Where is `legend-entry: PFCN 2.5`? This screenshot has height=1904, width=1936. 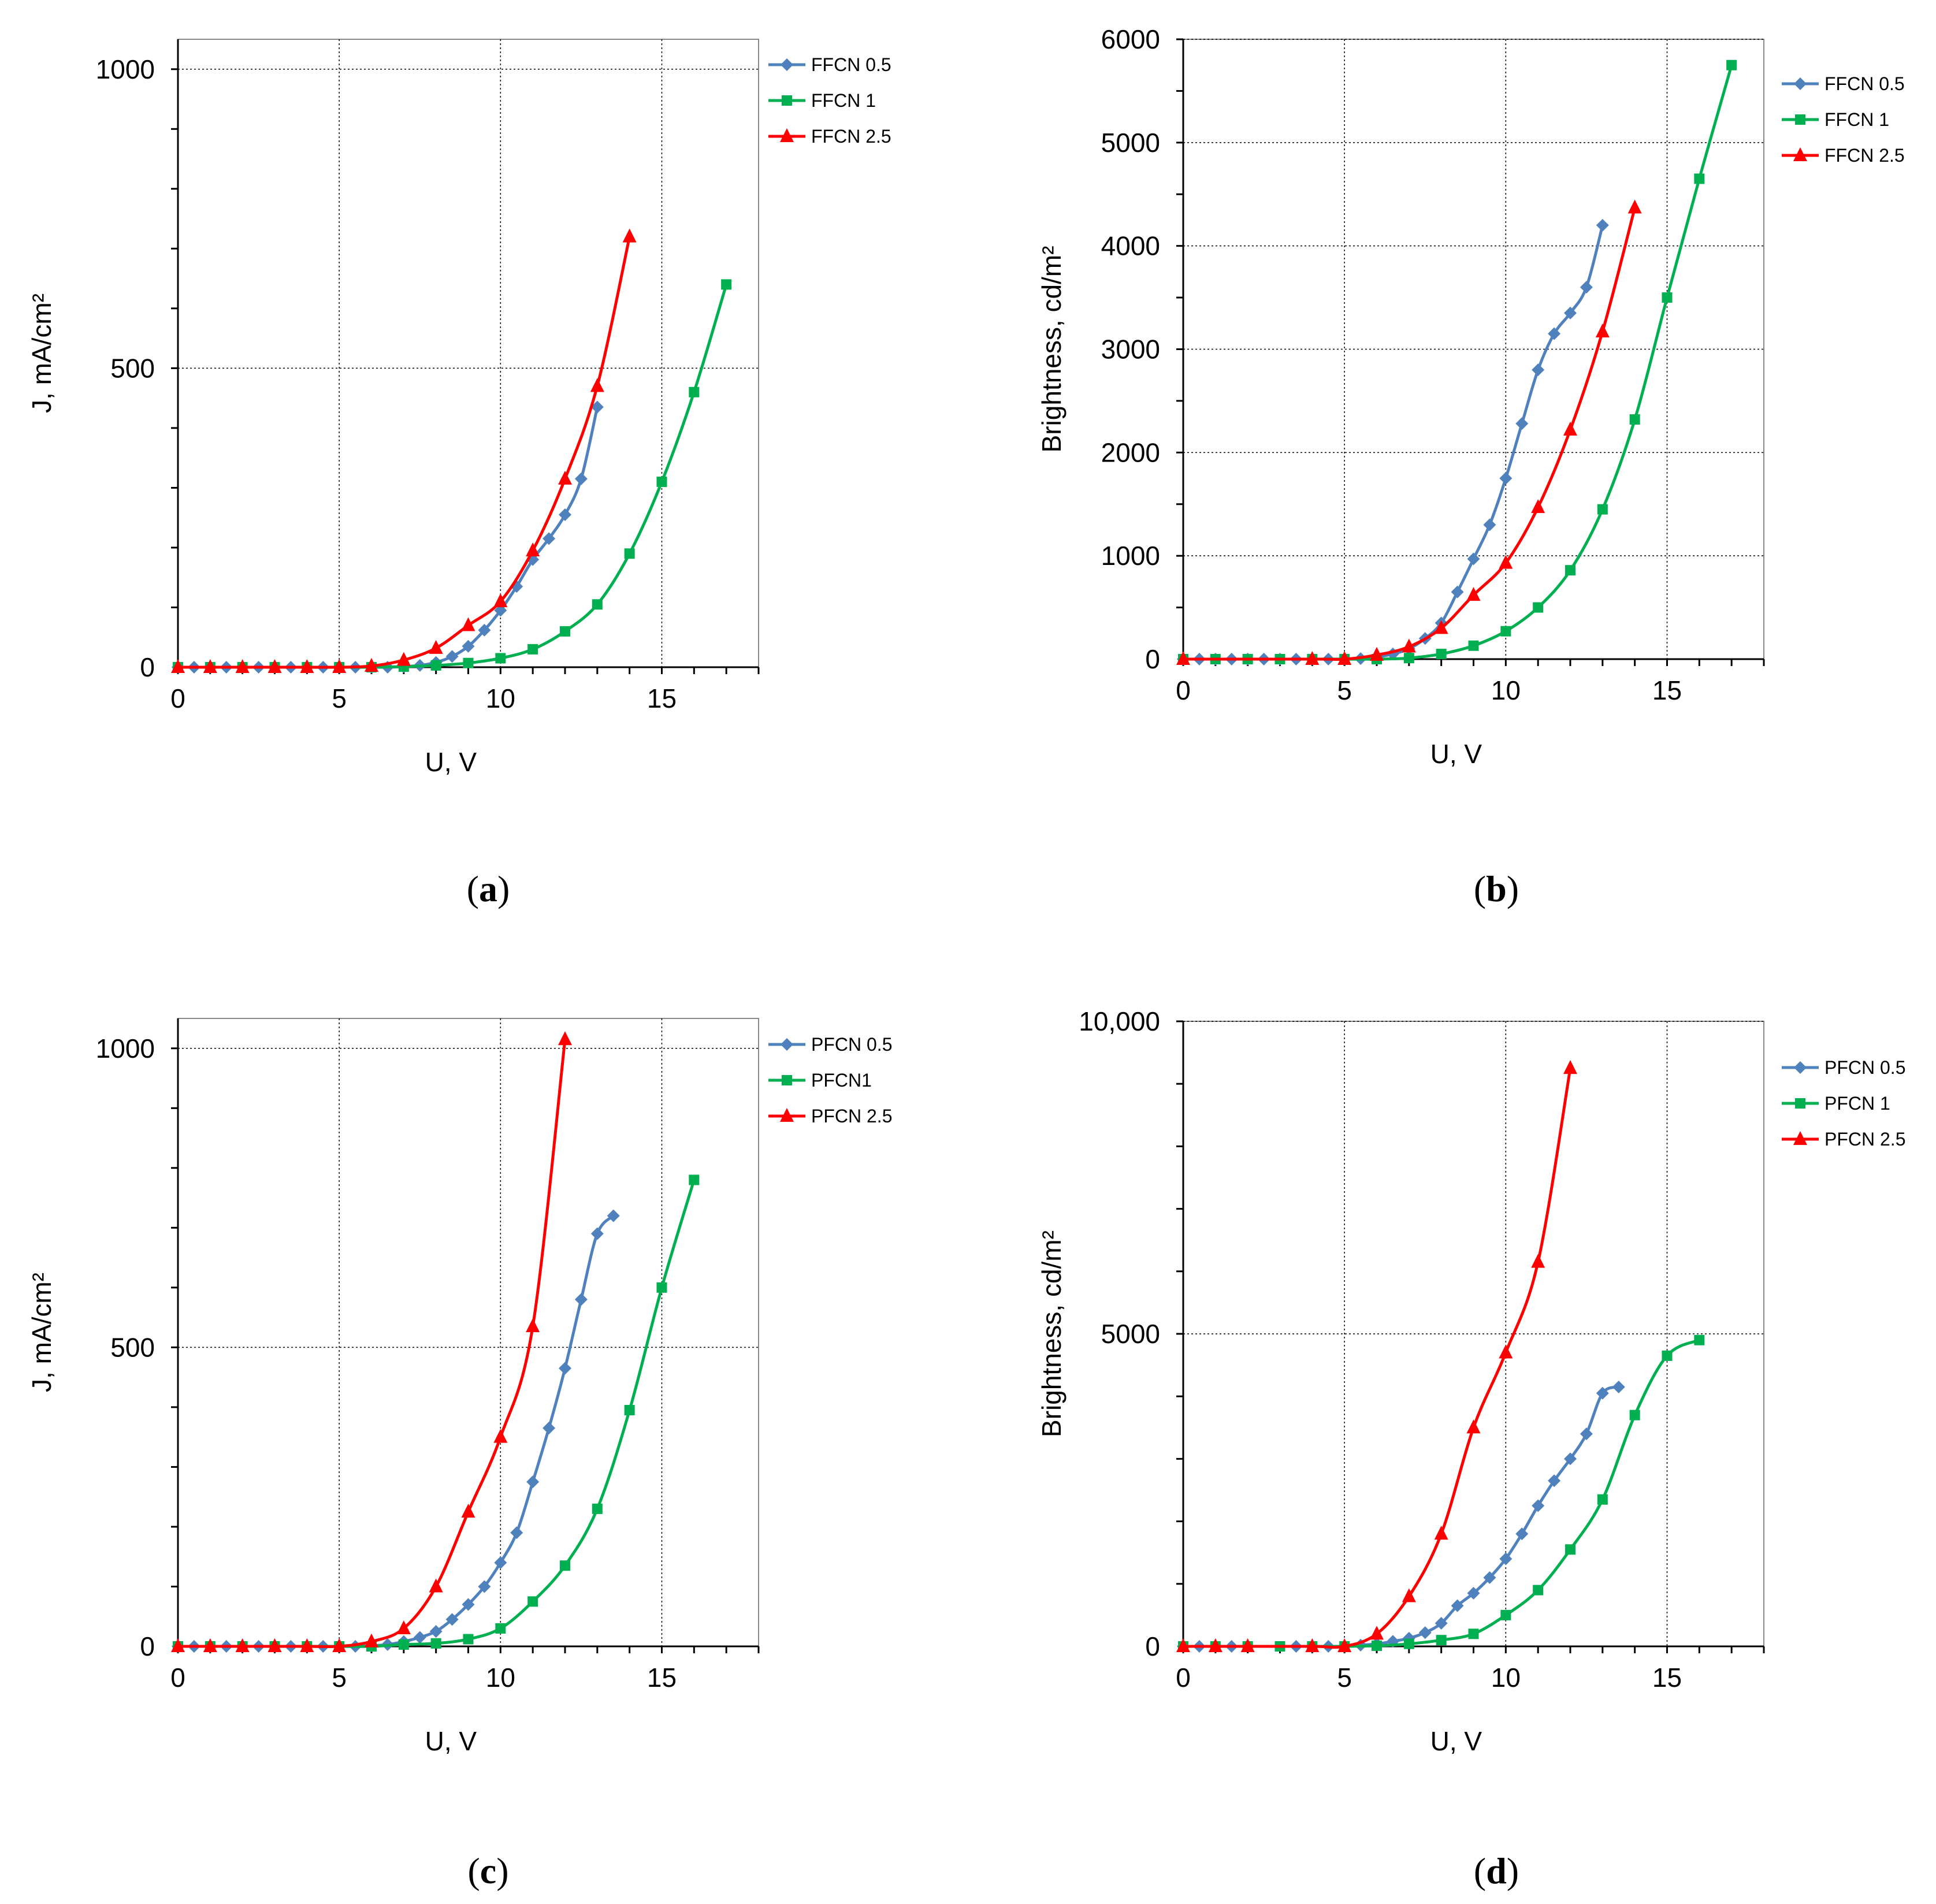
legend-entry: PFCN 2.5 is located at coordinates (1843, 1139).